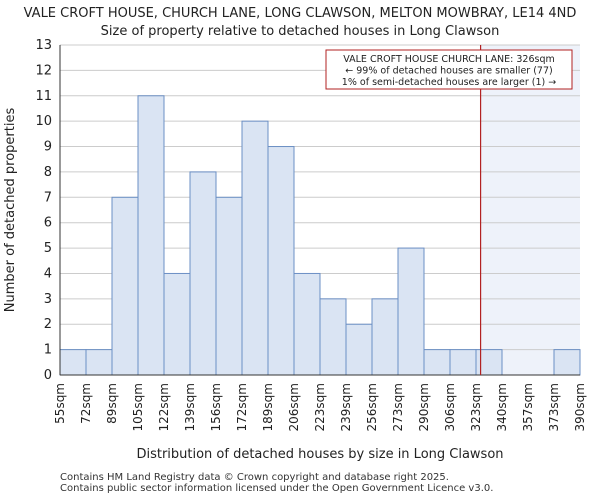  What do you see at coordinates (164, 407) in the screenshot?
I see `x-tick-label: 122sqm` at bounding box center [164, 407].